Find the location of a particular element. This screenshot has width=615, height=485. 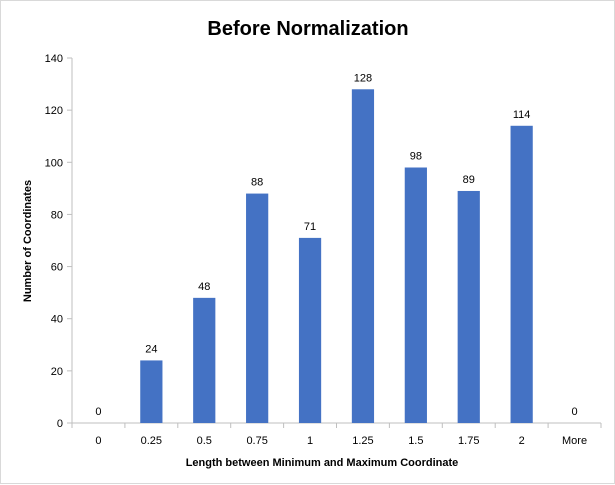

y-tick-label: 60 is located at coordinates (57, 268).